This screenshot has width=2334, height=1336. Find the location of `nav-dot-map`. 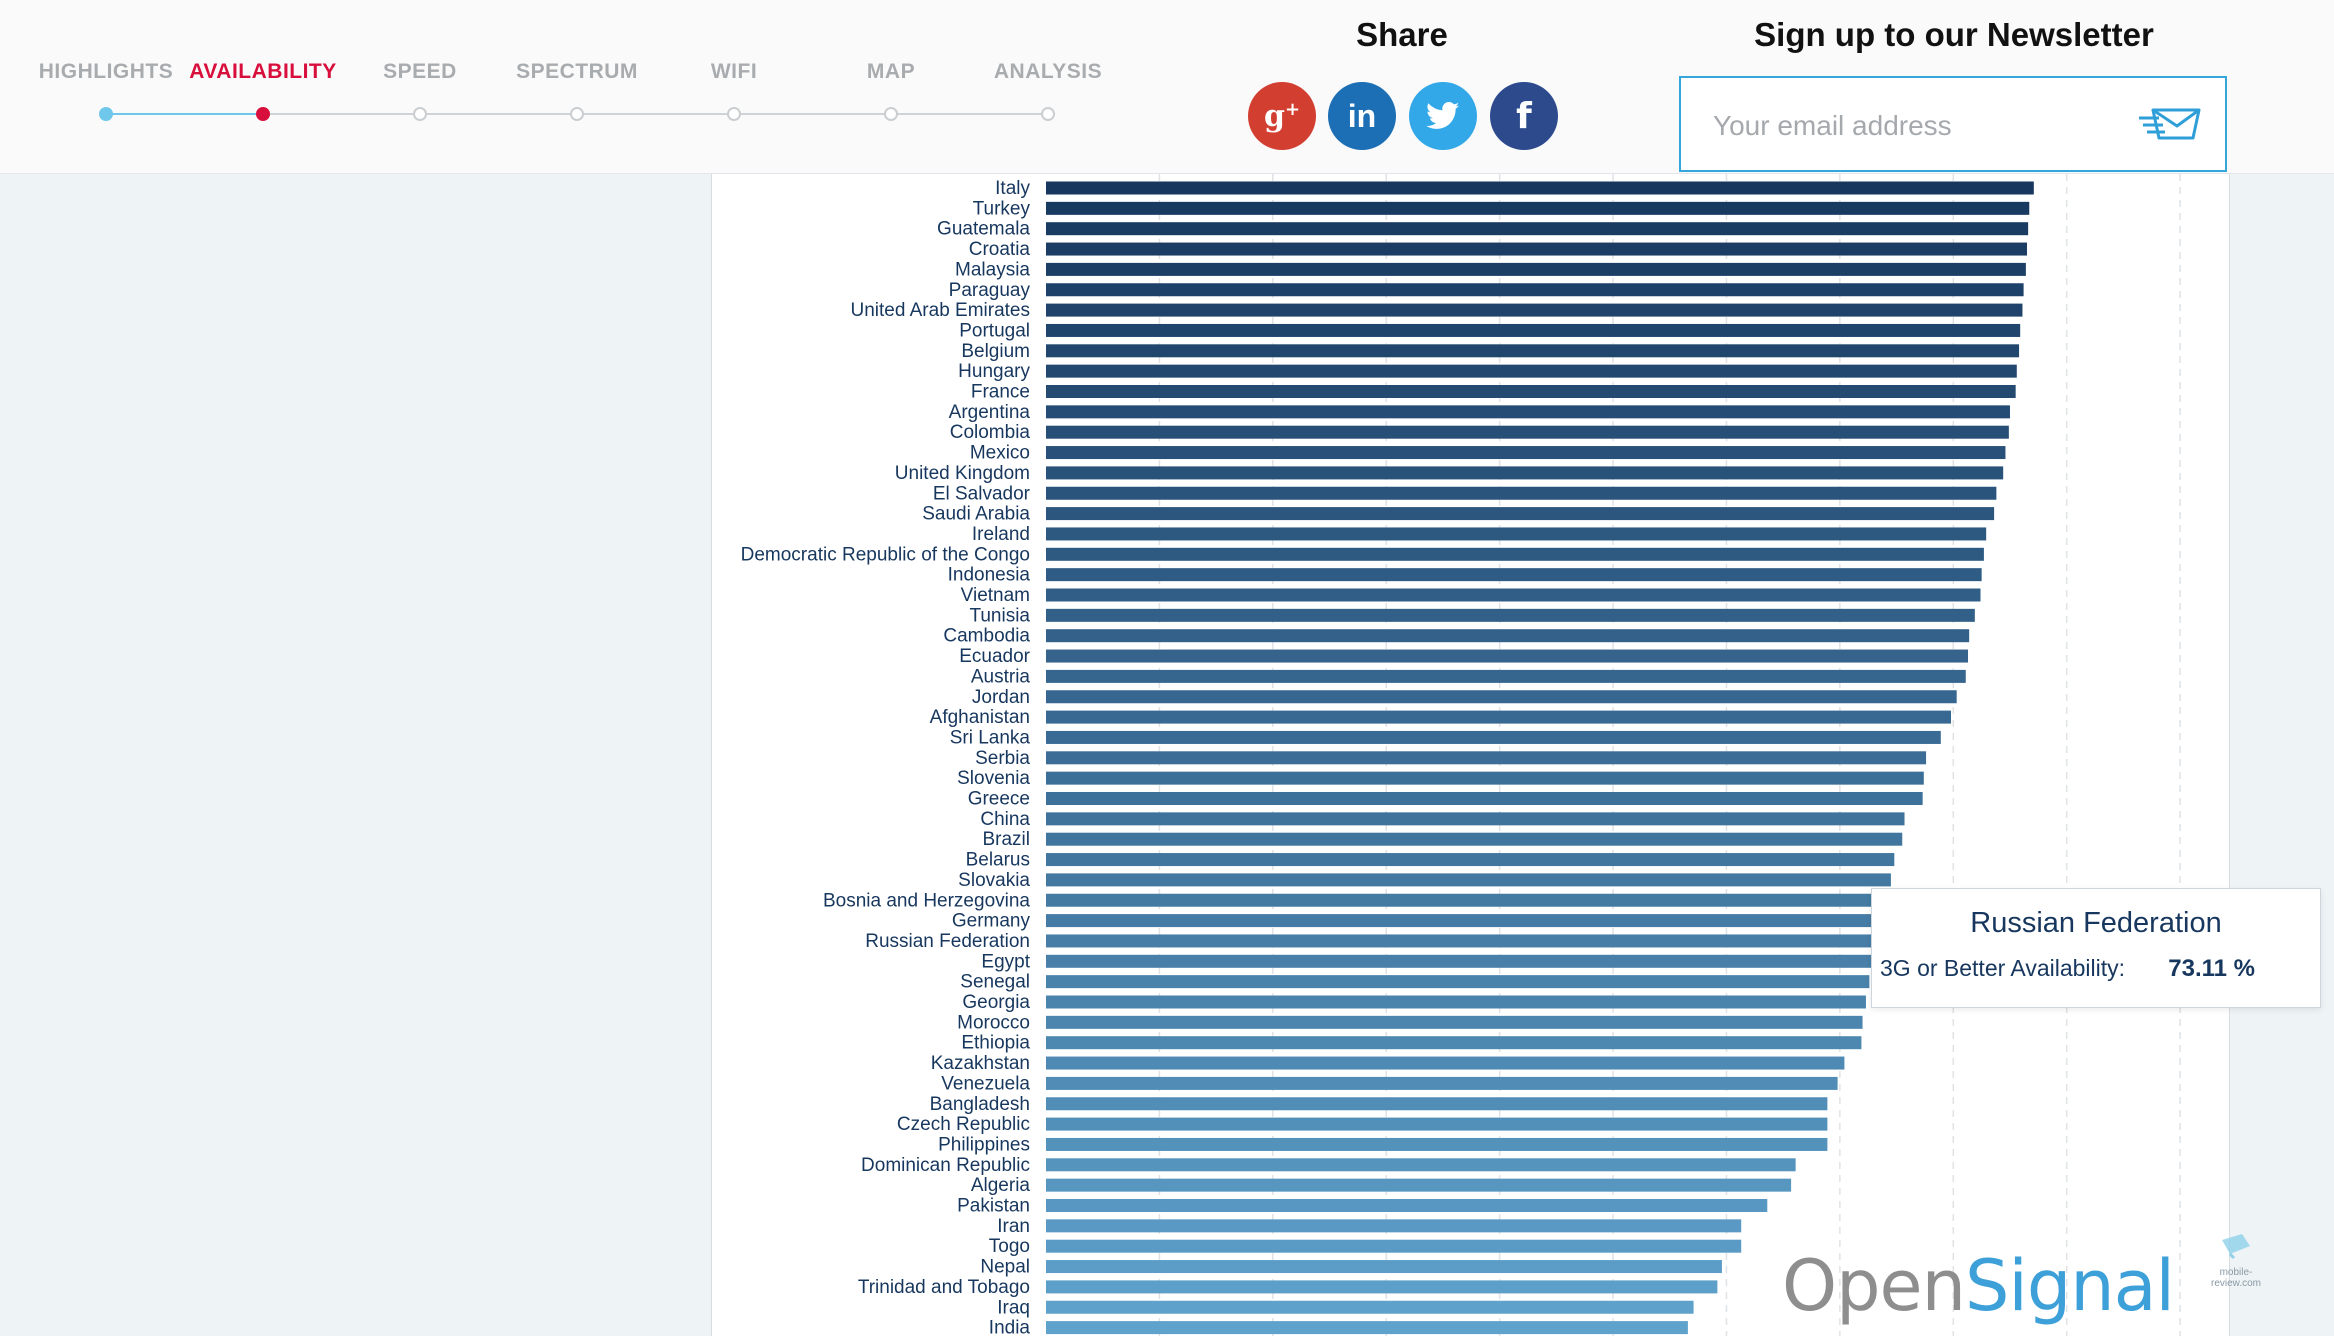

nav-dot-map is located at coordinates (891, 114).